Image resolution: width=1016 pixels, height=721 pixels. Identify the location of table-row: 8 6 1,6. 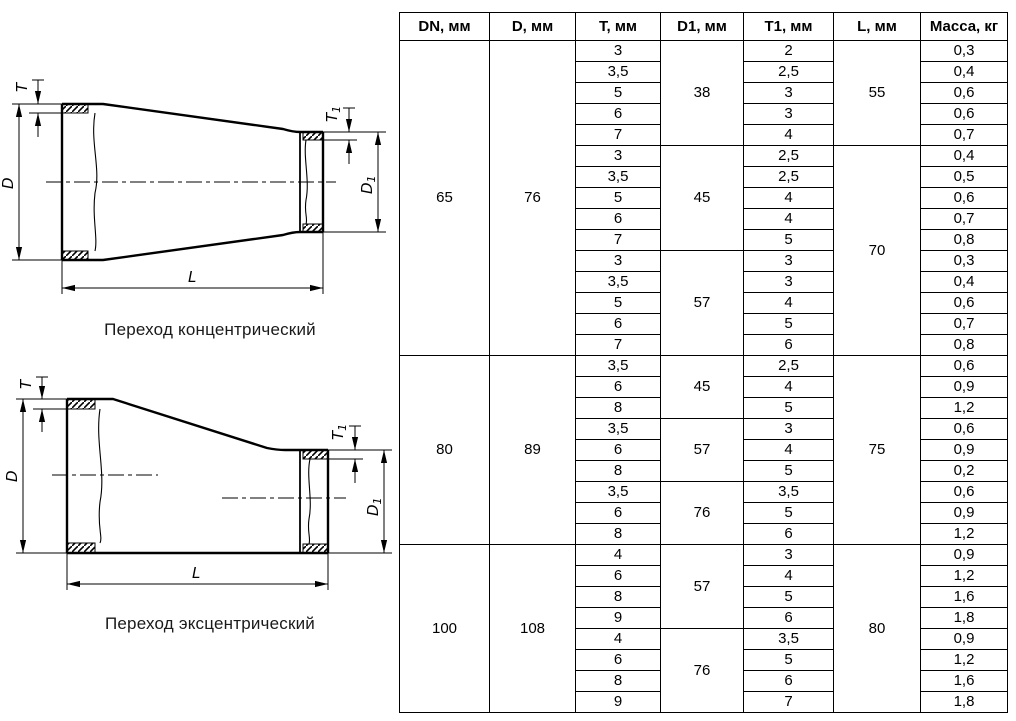
(704, 681).